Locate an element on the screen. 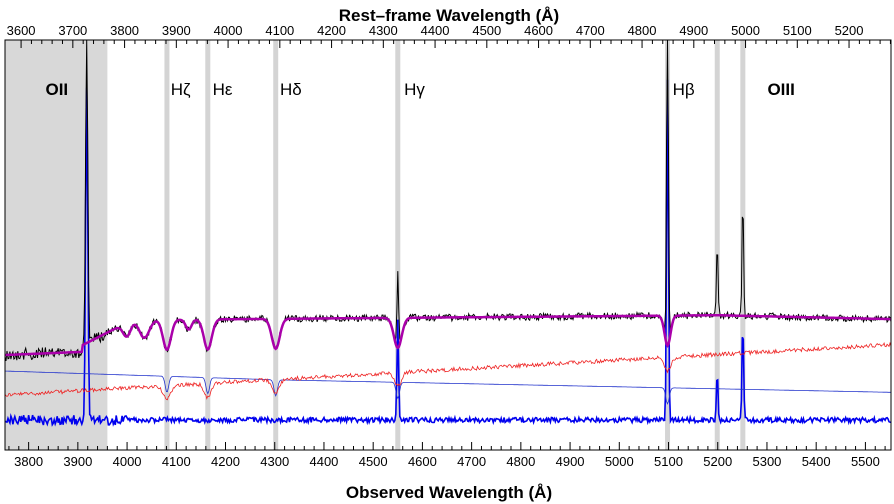  top-tick-label: 3900 is located at coordinates (176, 30).